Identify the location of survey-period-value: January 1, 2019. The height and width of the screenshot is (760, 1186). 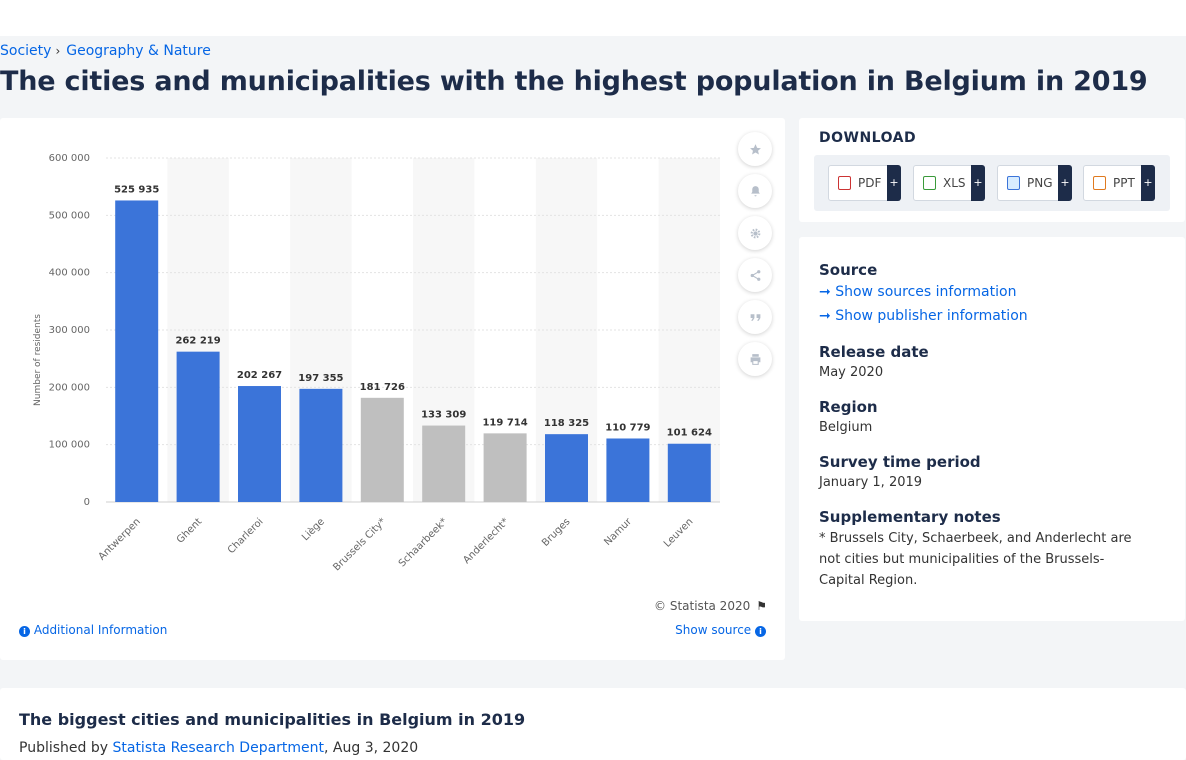
(871, 482).